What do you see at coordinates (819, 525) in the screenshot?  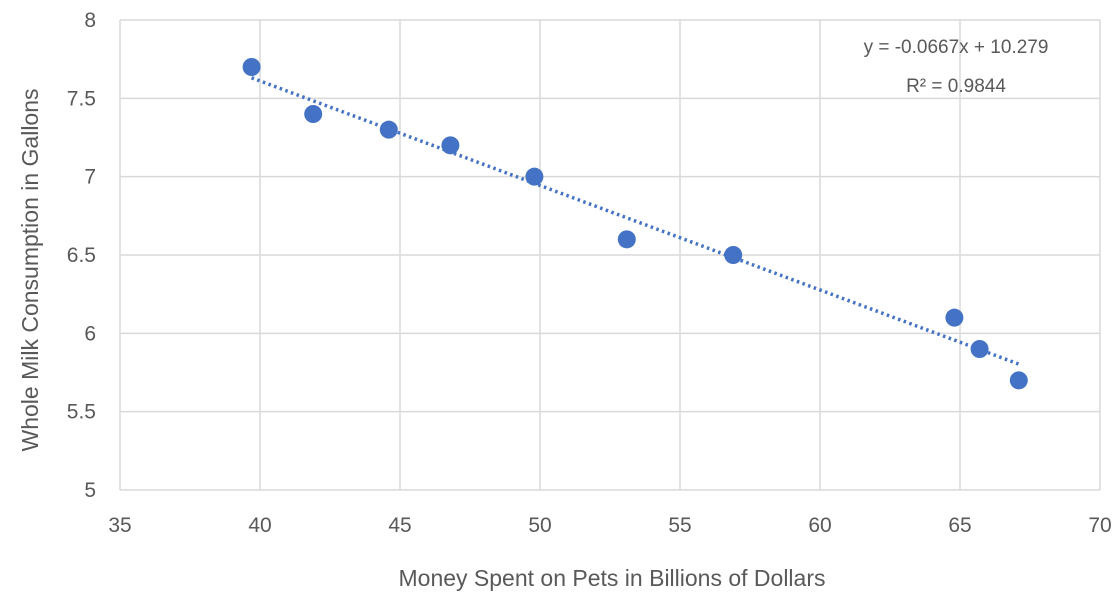 I see `x-tick-label: 60` at bounding box center [819, 525].